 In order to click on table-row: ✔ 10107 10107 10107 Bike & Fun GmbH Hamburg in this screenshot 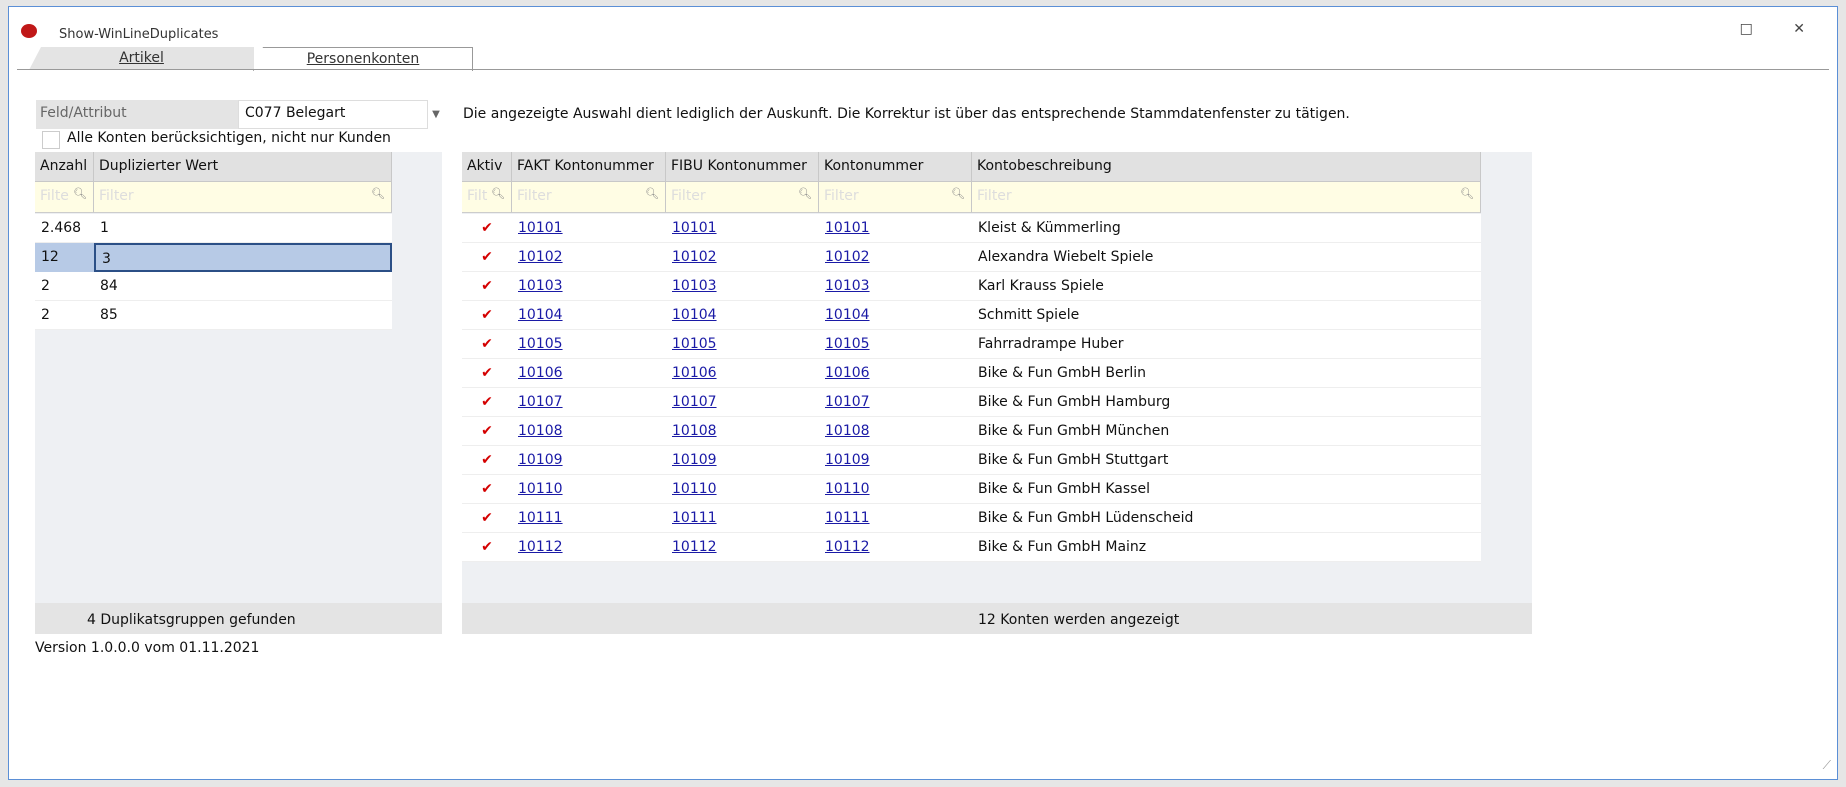, I will do `click(971, 402)`.